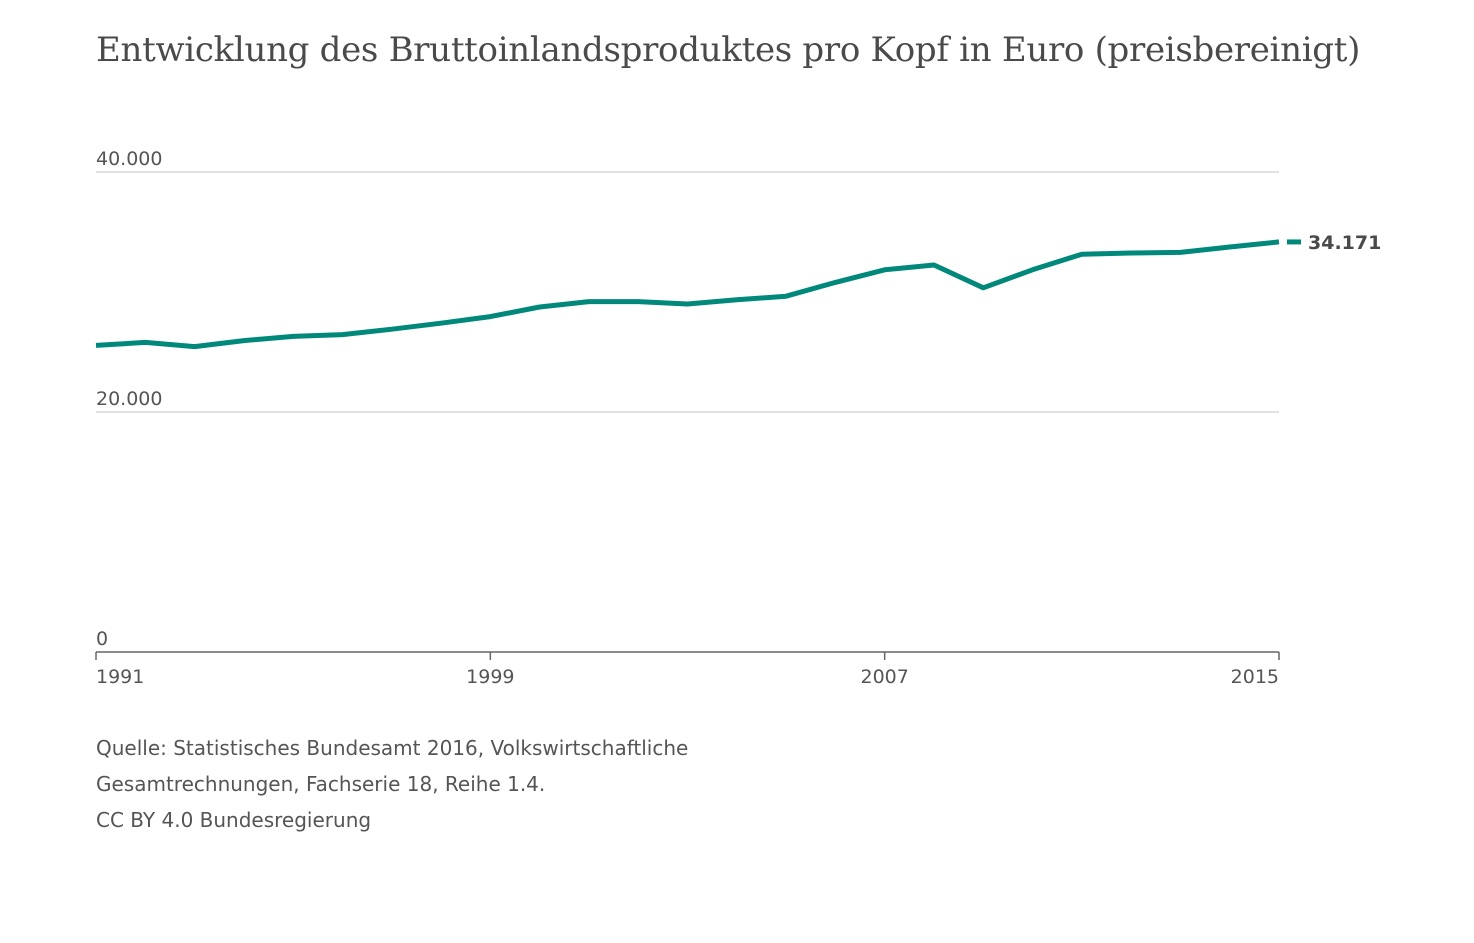  I want to click on x-tick-label: 2015, so click(1255, 677).